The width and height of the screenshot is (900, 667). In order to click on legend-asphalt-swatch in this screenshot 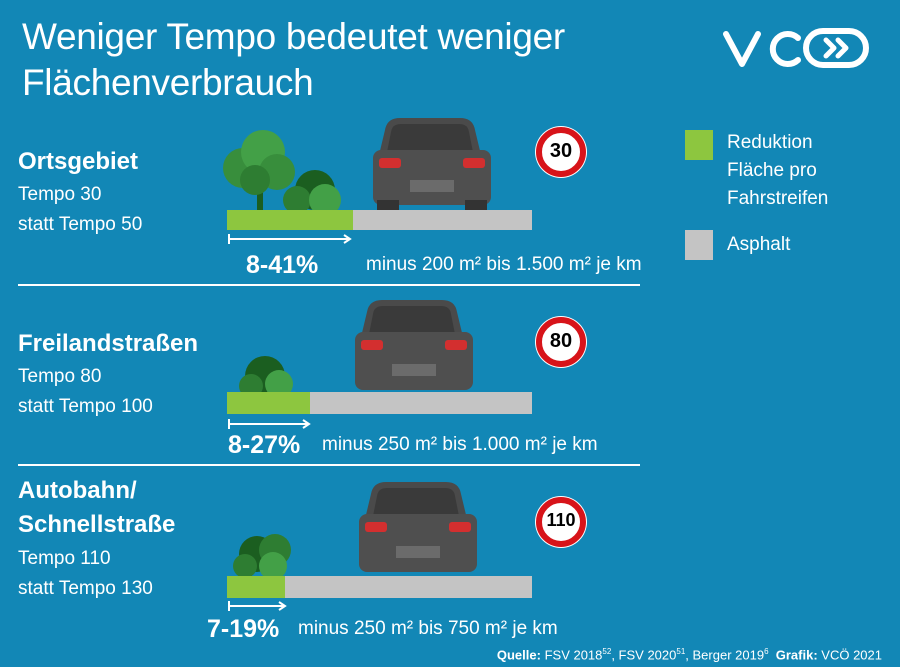, I will do `click(699, 245)`.